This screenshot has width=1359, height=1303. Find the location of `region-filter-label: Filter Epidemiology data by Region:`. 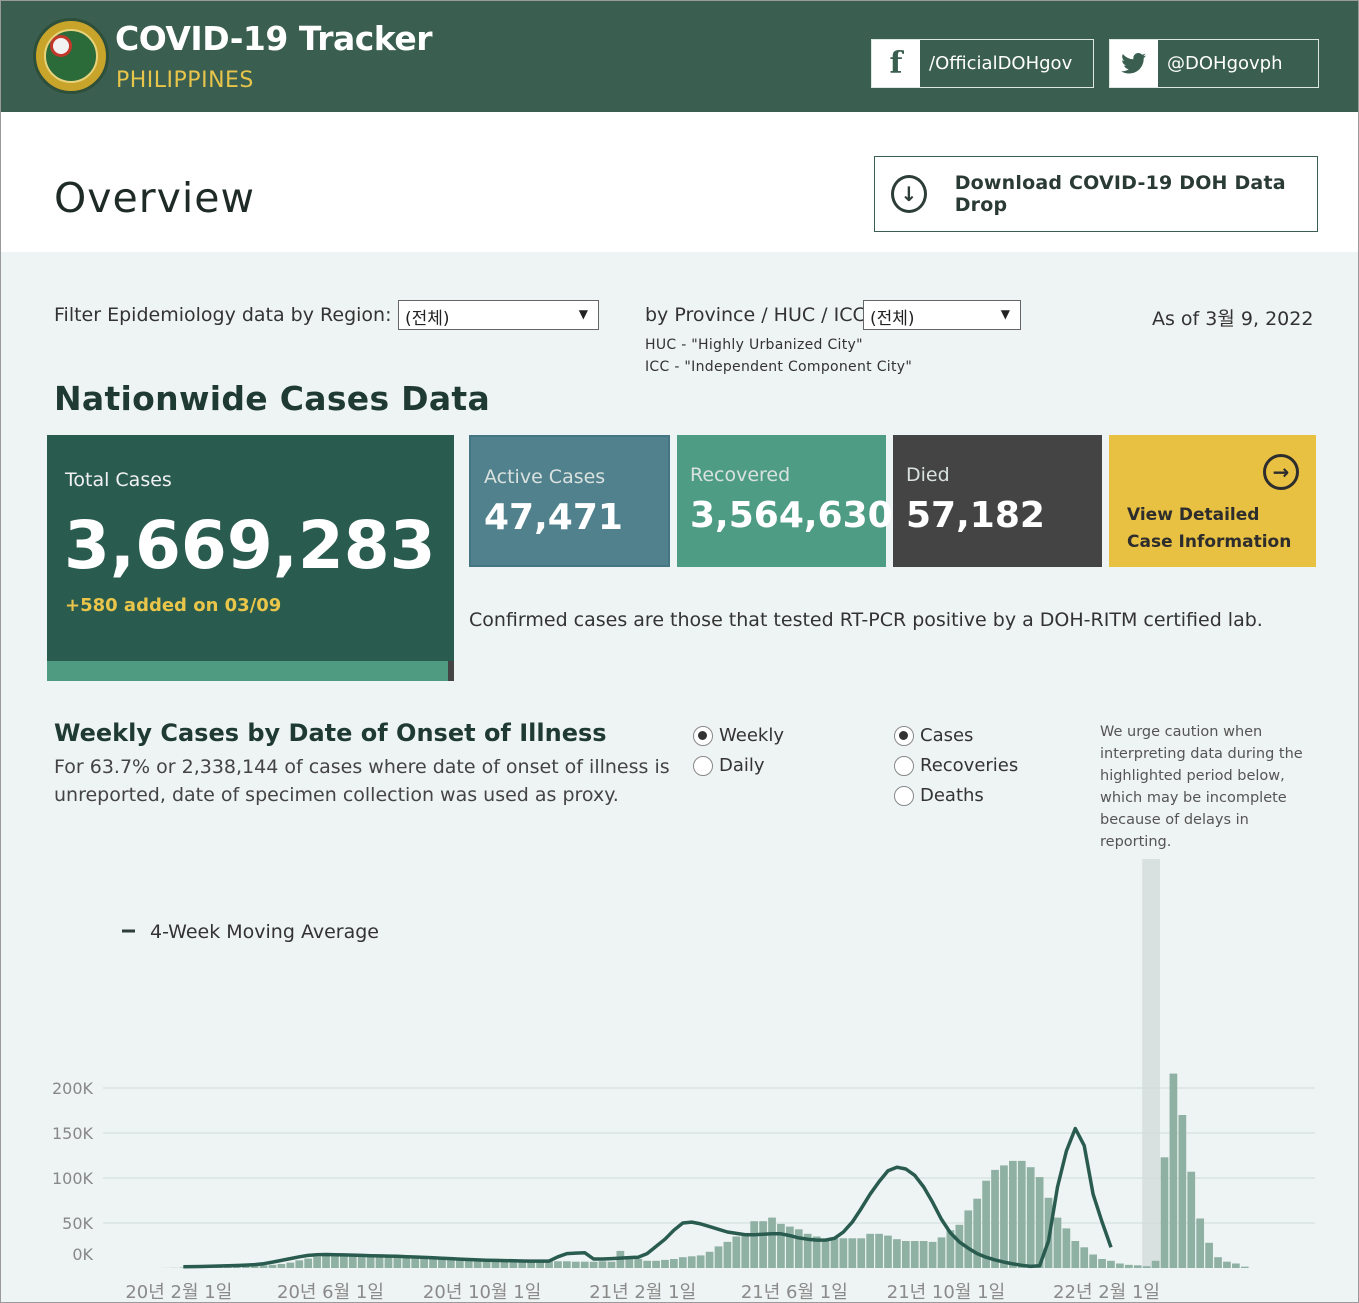

region-filter-label: Filter Epidemiology data by Region: is located at coordinates (223, 315).